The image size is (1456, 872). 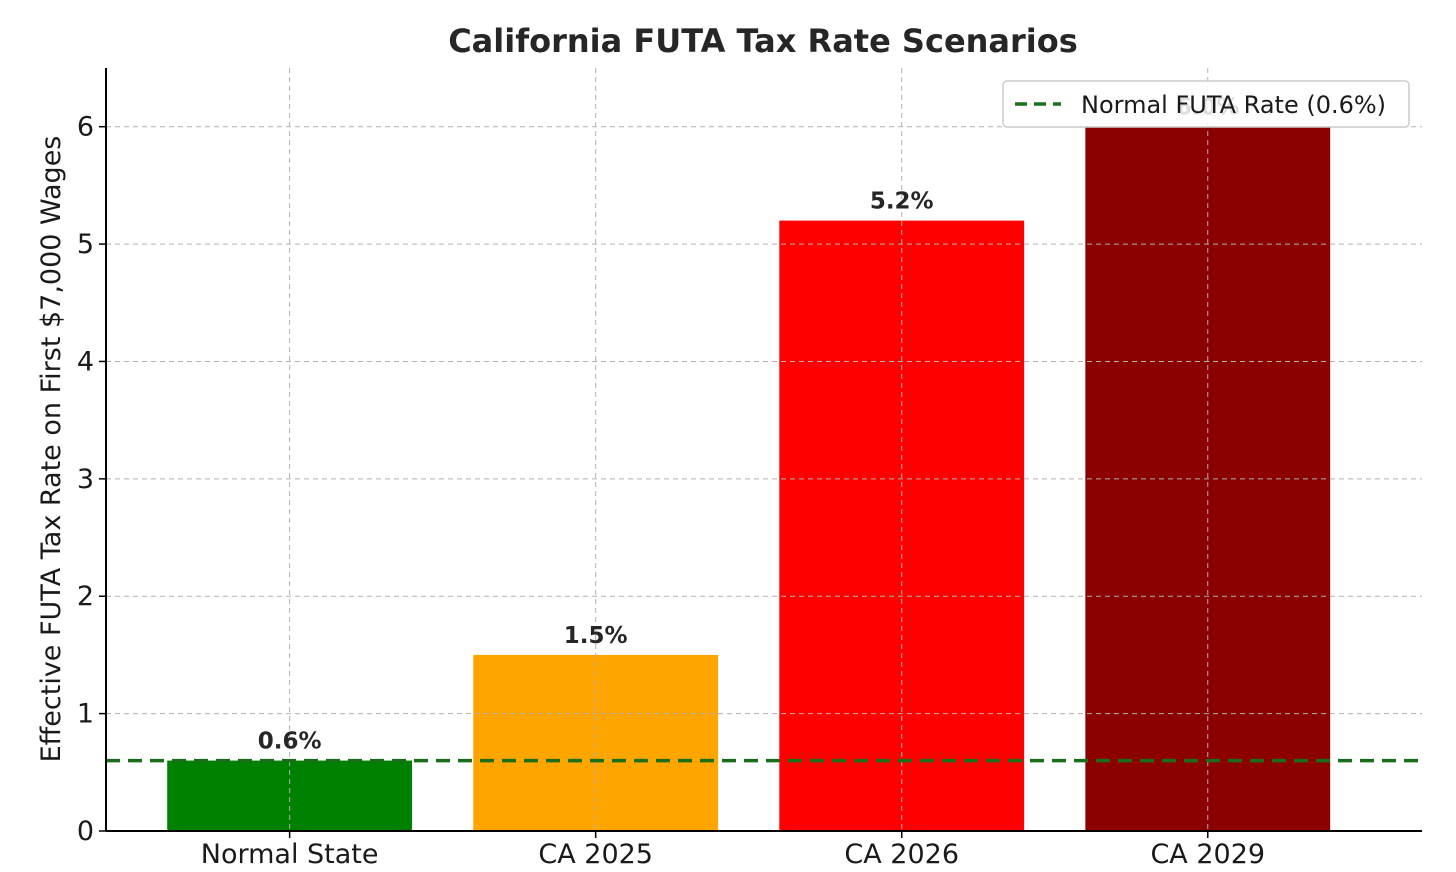 I want to click on y-tick-label: 6, so click(x=85, y=127).